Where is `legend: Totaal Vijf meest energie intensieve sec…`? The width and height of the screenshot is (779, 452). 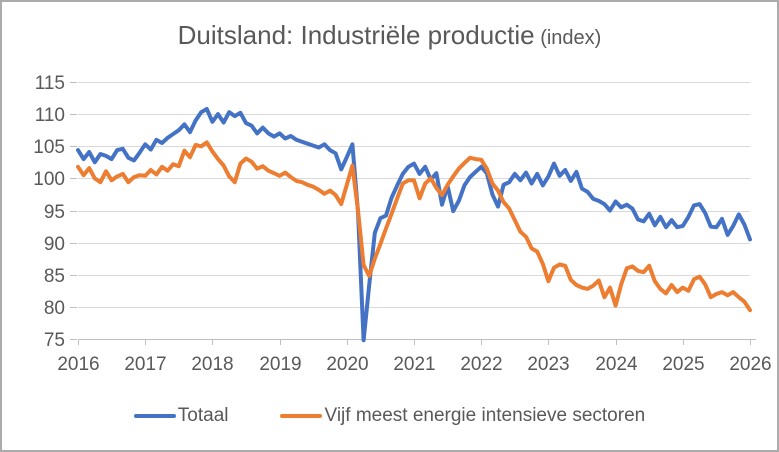
legend: Totaal Vijf meest energie intensieve sec… is located at coordinates (389, 416).